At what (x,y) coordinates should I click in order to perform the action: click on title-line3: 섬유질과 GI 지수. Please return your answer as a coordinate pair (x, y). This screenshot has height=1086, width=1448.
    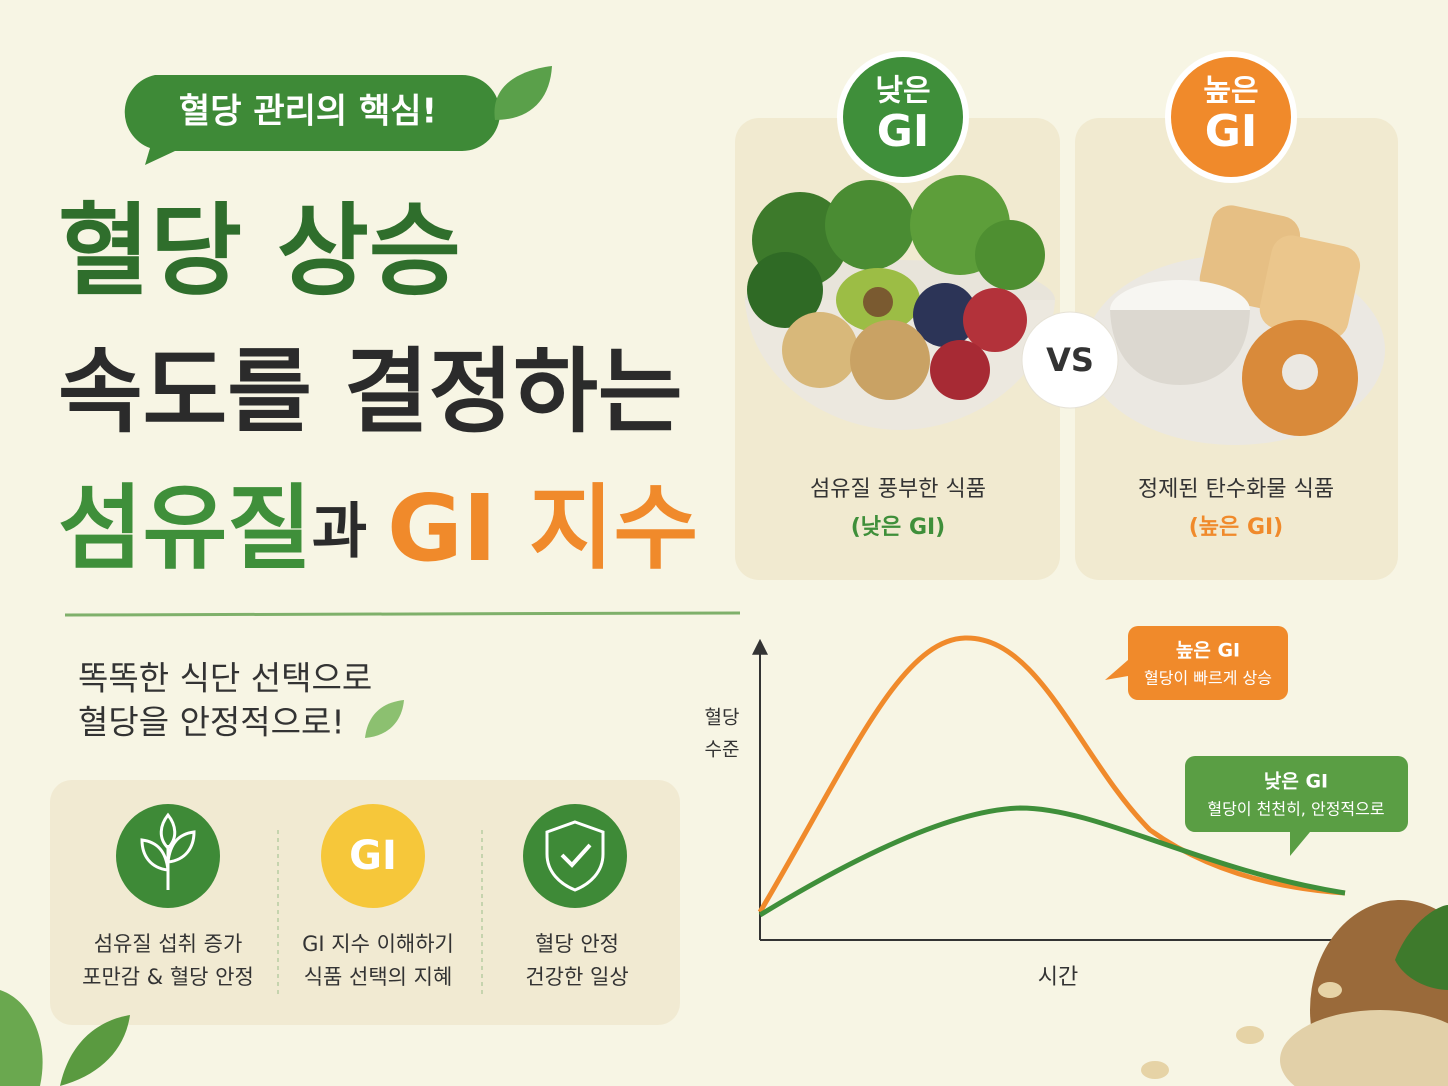
    Looking at the image, I should click on (378, 528).